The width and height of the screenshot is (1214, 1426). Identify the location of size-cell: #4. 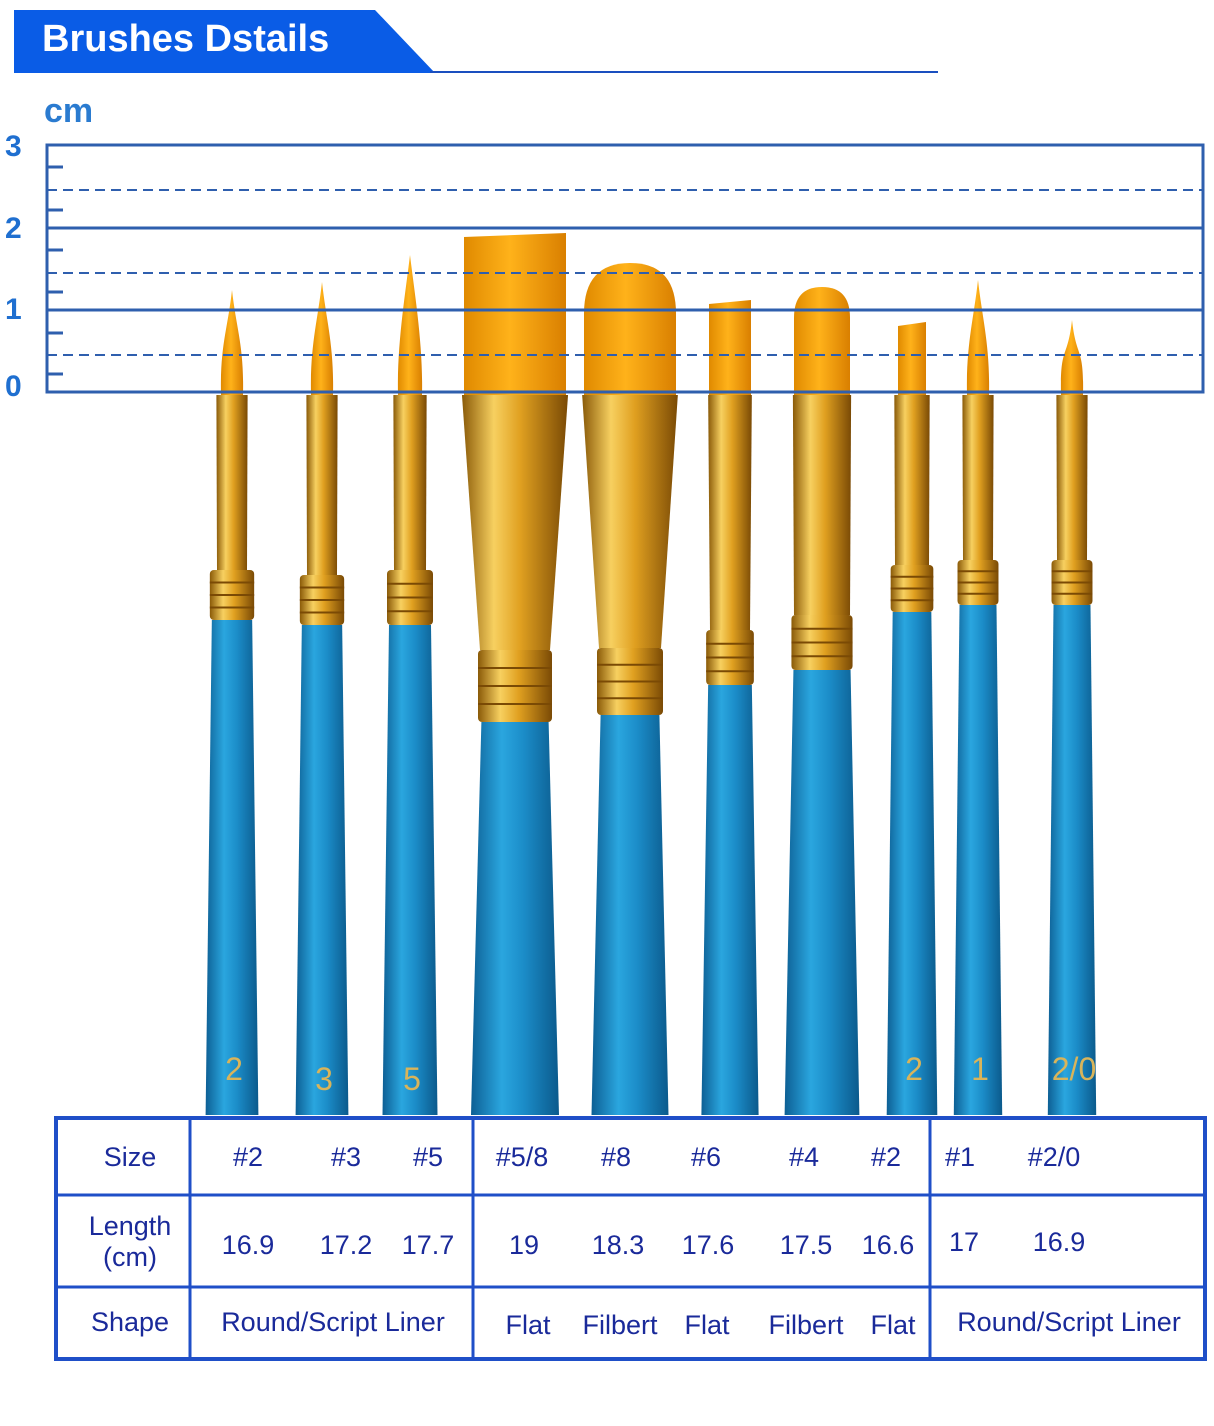
(804, 1157).